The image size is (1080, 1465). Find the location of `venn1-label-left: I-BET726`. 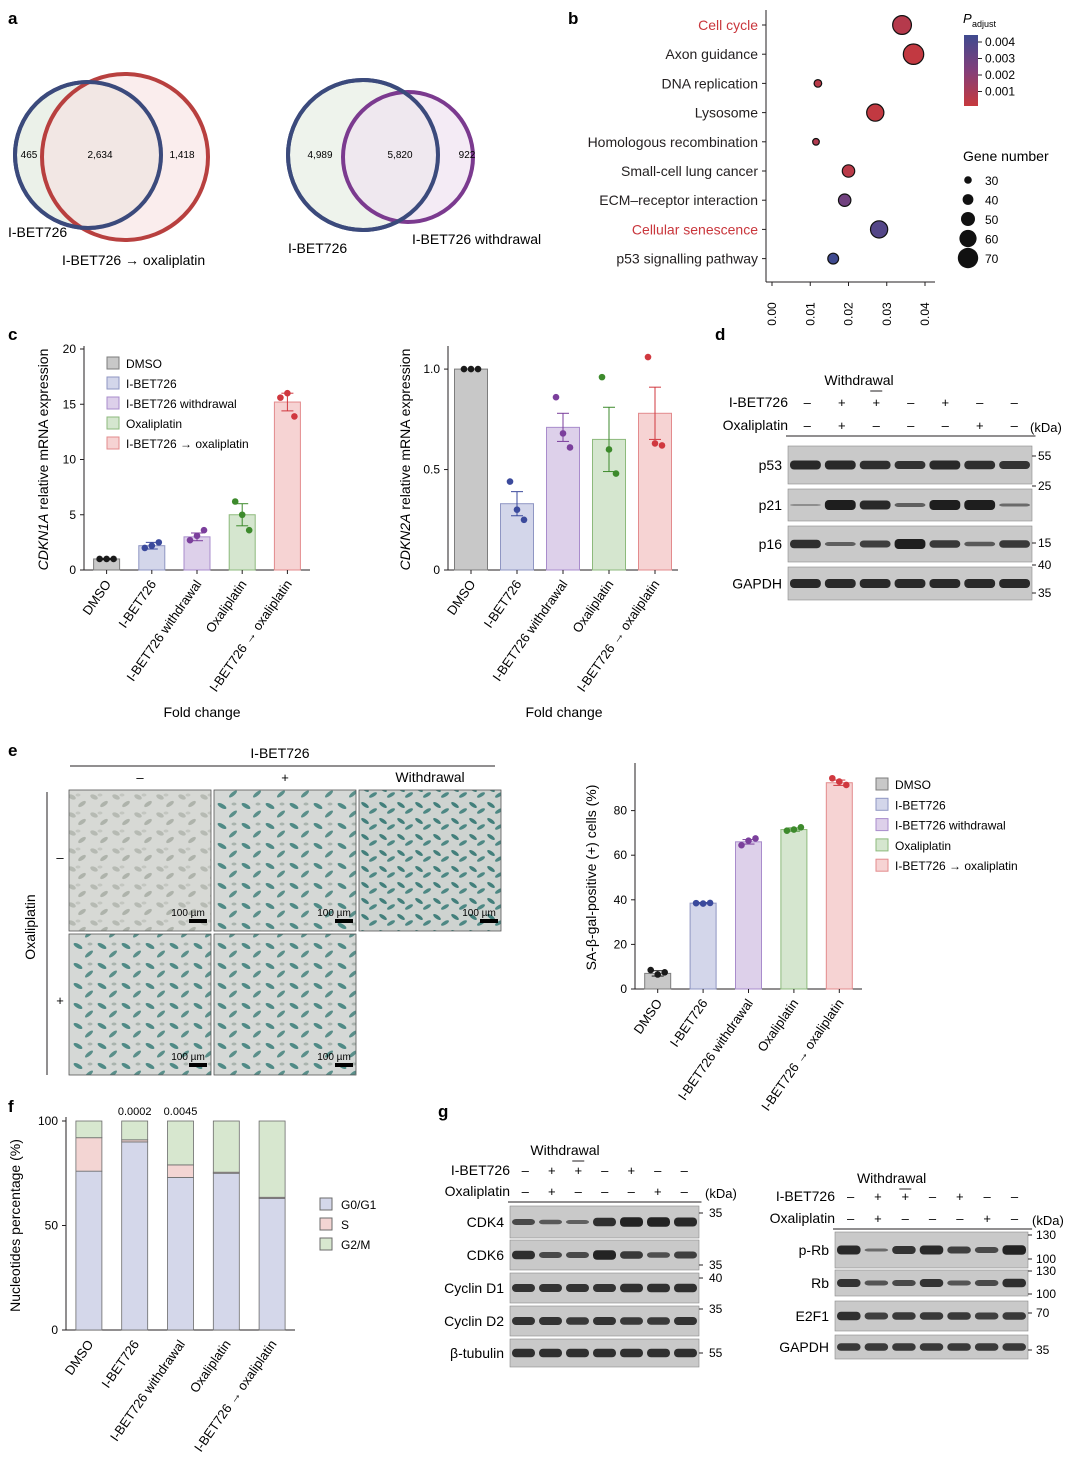

venn1-label-left: I-BET726 is located at coordinates (37, 232).